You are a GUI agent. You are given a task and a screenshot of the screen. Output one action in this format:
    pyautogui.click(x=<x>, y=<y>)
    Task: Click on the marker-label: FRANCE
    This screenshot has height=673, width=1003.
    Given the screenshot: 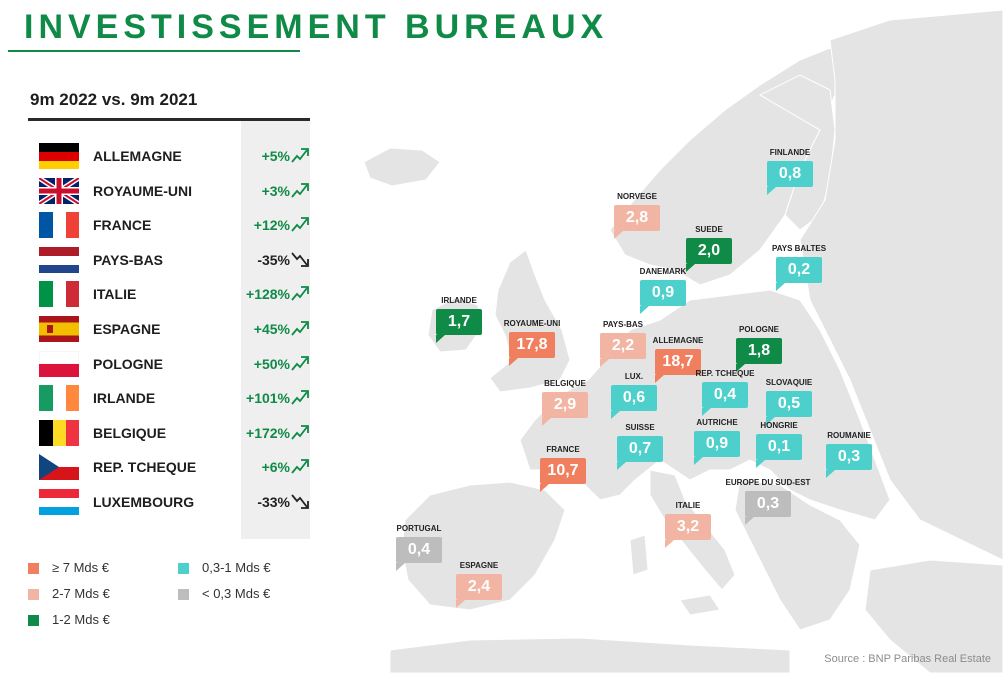 What is the action you would take?
    pyautogui.click(x=563, y=449)
    